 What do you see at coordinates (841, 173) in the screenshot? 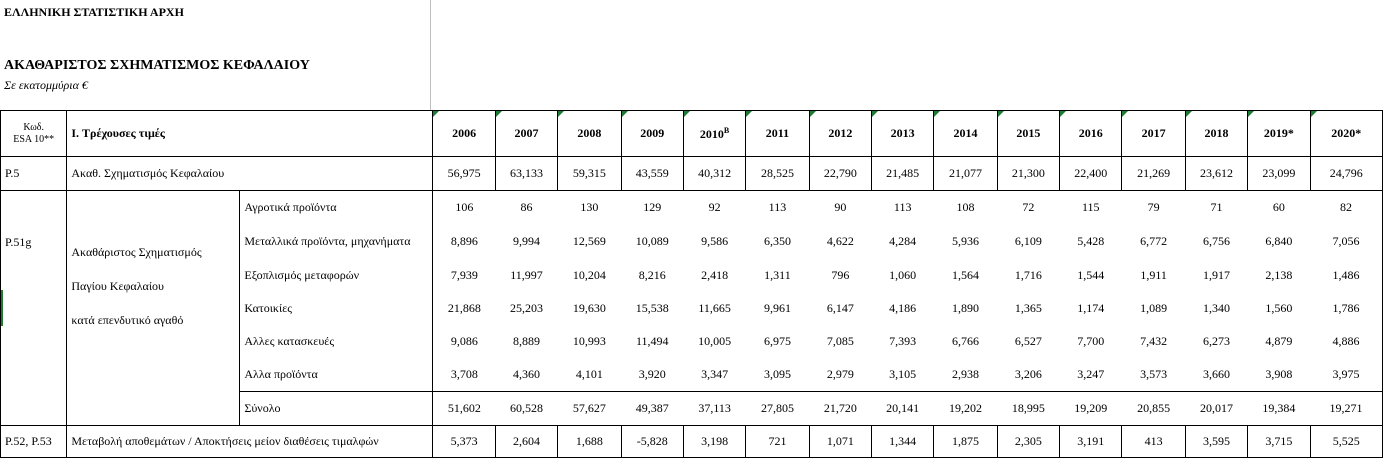
I see `value-cell: 22,790` at bounding box center [841, 173].